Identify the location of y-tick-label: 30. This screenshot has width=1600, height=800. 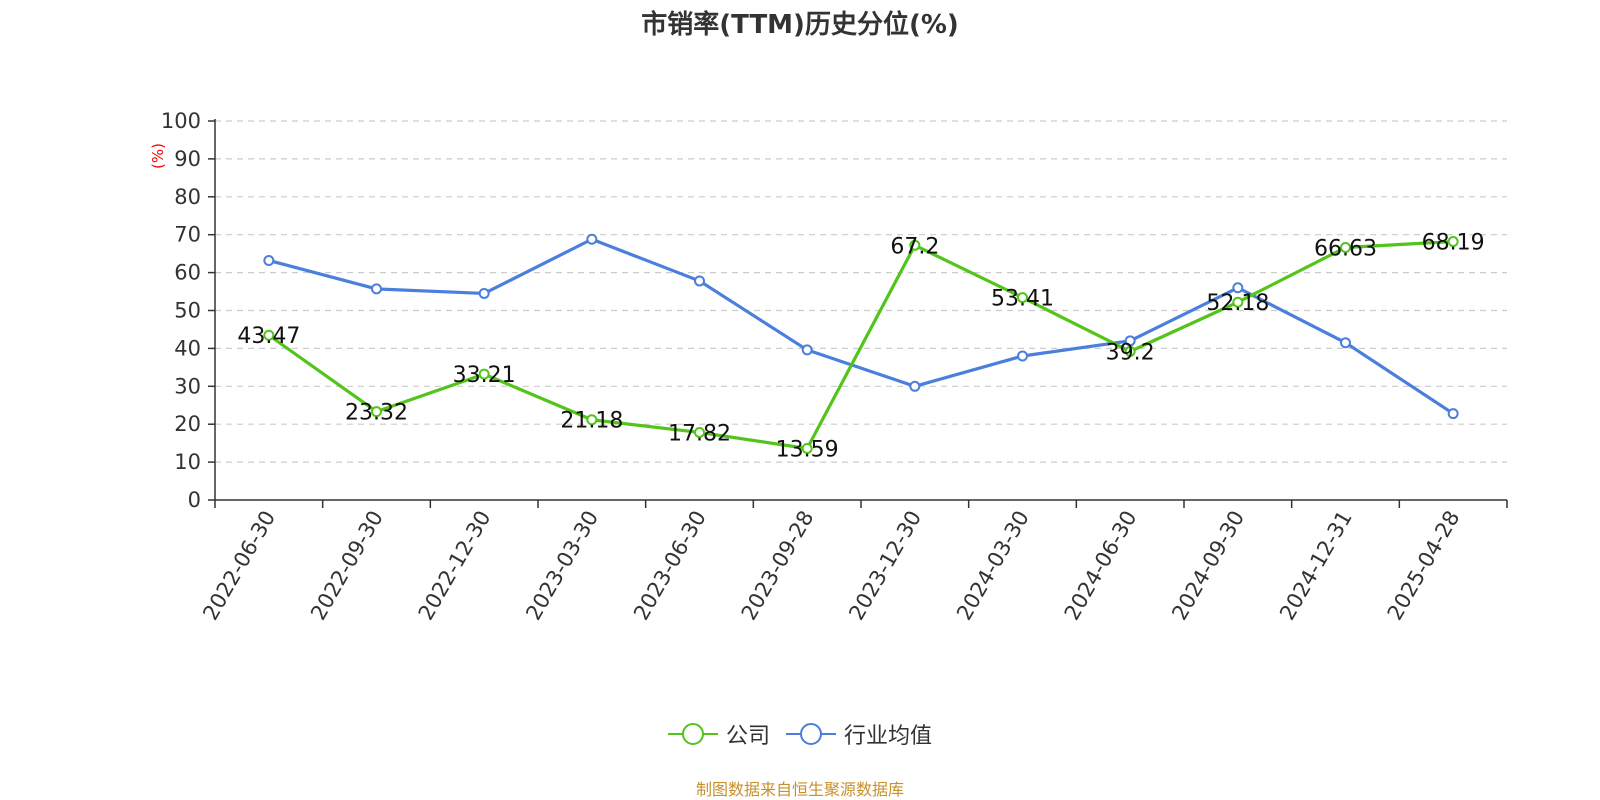
(187, 386).